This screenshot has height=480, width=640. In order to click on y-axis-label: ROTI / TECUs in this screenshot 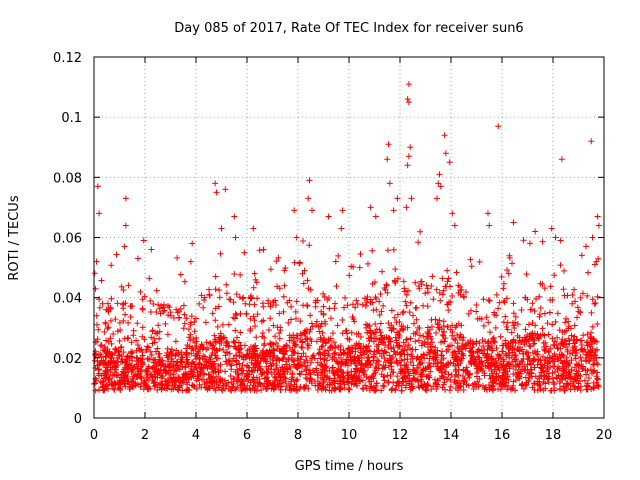, I will do `click(14, 237)`.